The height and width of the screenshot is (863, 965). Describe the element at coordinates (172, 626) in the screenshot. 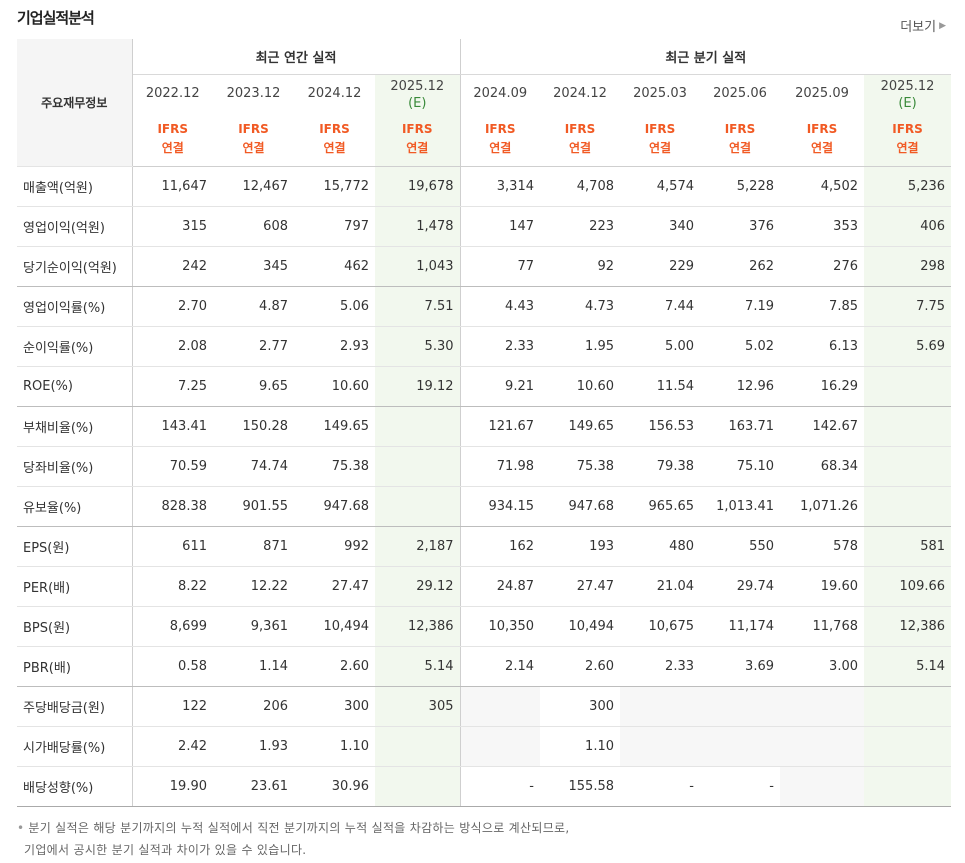

I see `table-cell: 8,699` at that location.